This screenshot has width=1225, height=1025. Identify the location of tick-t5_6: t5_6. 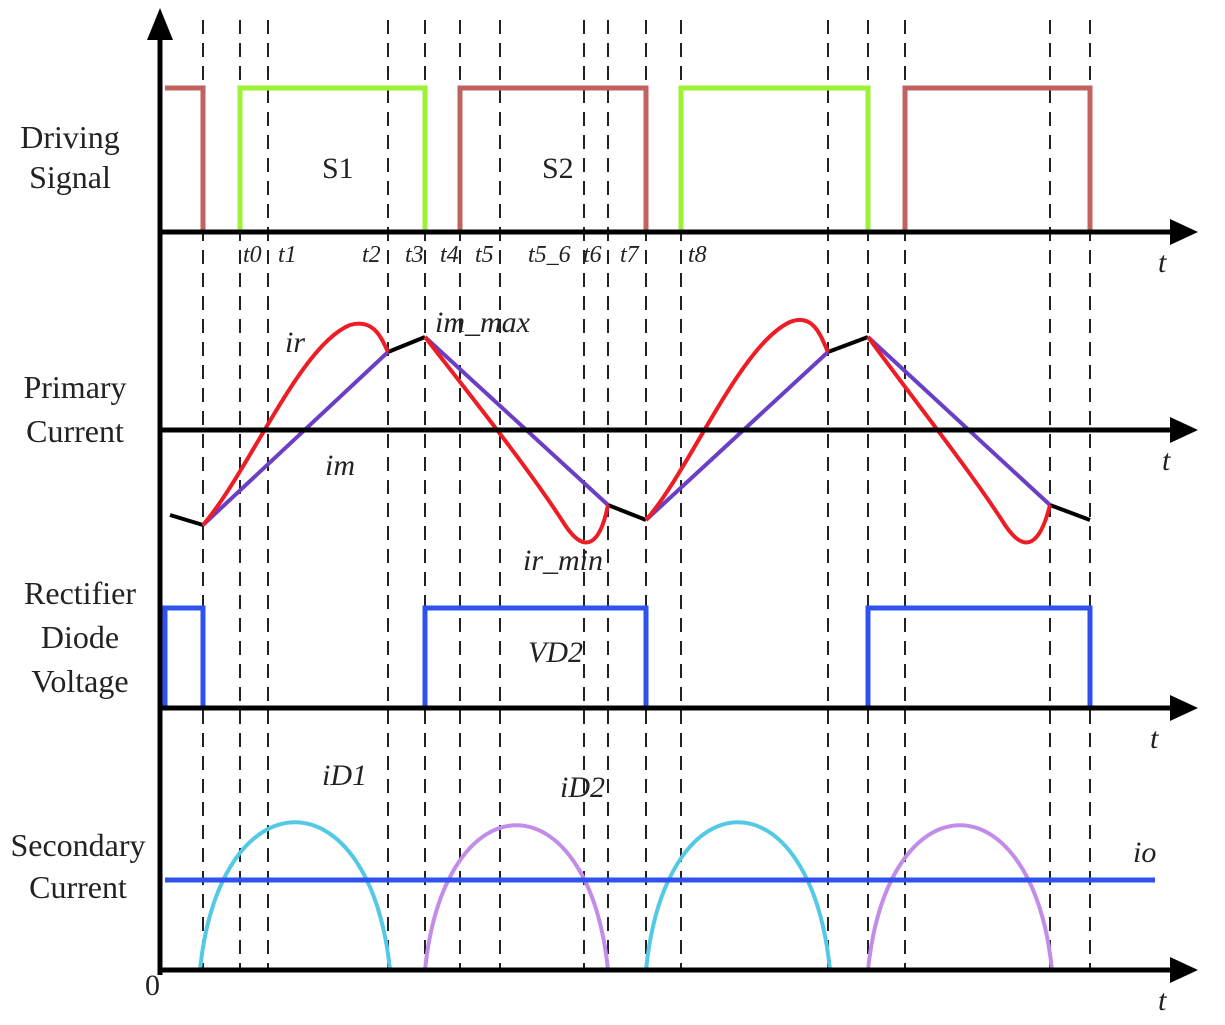
(549, 255).